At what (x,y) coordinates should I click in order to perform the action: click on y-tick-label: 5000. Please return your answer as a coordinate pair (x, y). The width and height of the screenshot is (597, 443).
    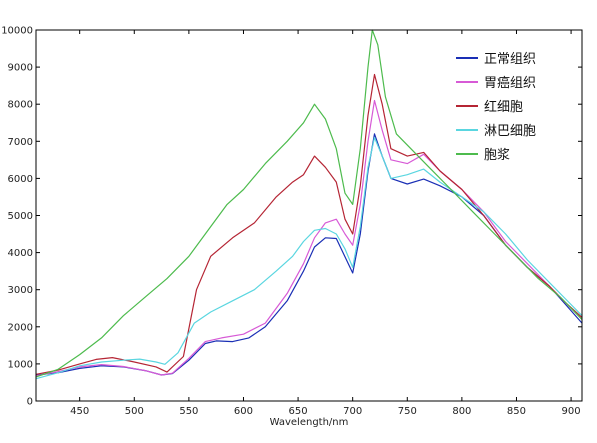
    Looking at the image, I should click on (20, 216).